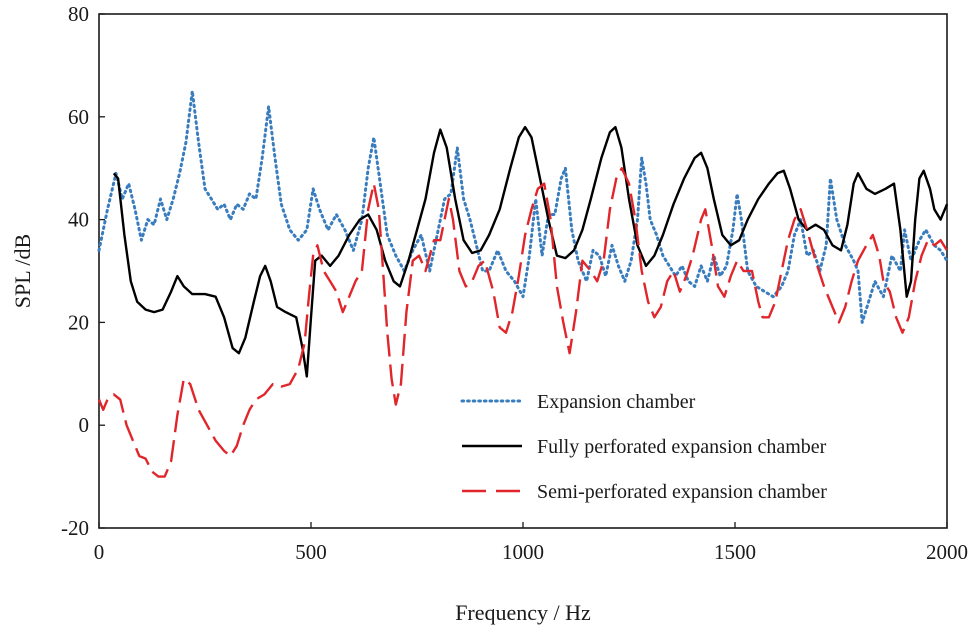 Image resolution: width=980 pixels, height=635 pixels. I want to click on y-axis-title: SPL /dB, so click(22, 271).